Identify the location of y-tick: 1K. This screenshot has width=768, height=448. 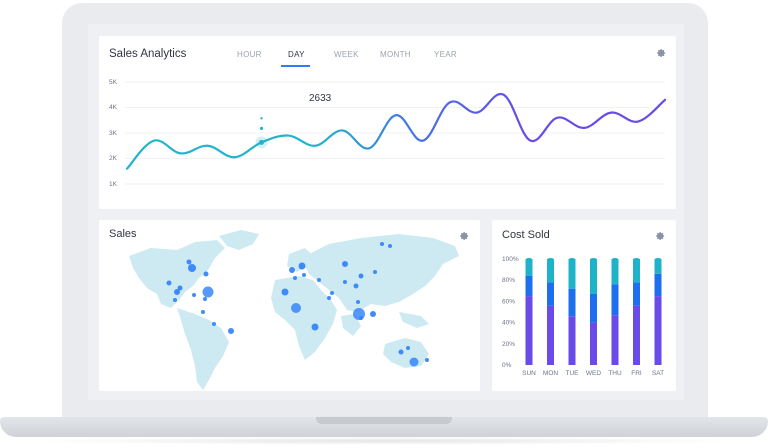
(113, 184).